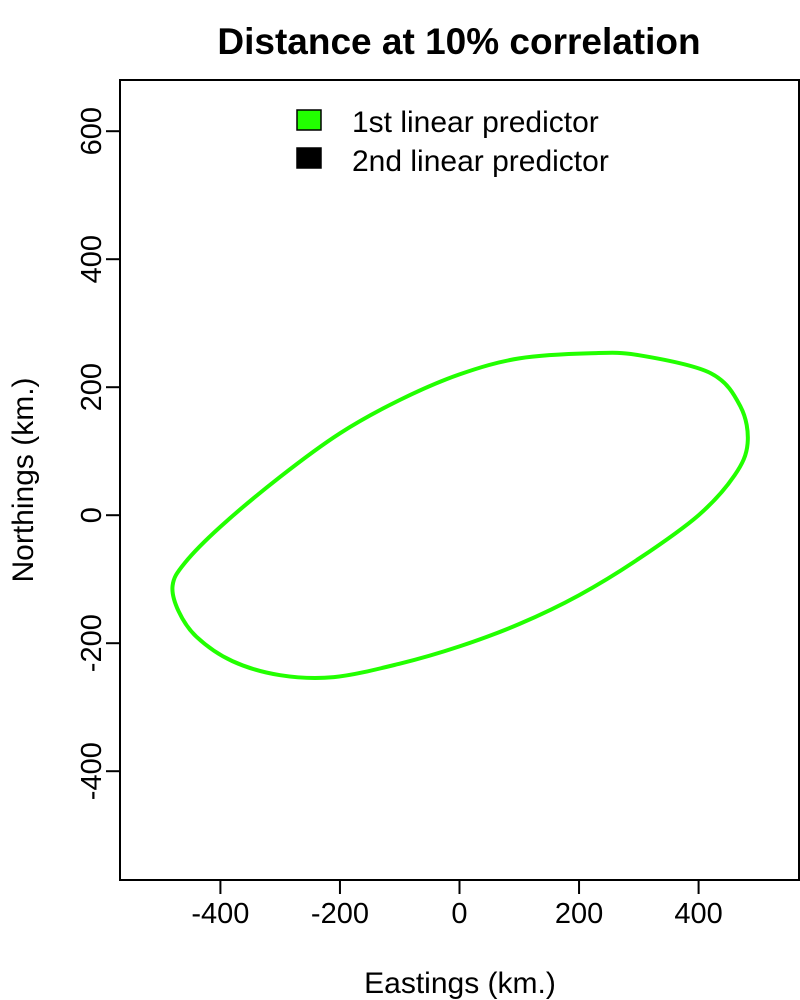  Describe the element at coordinates (220, 914) in the screenshot. I see `x-tick-label: -400` at that location.